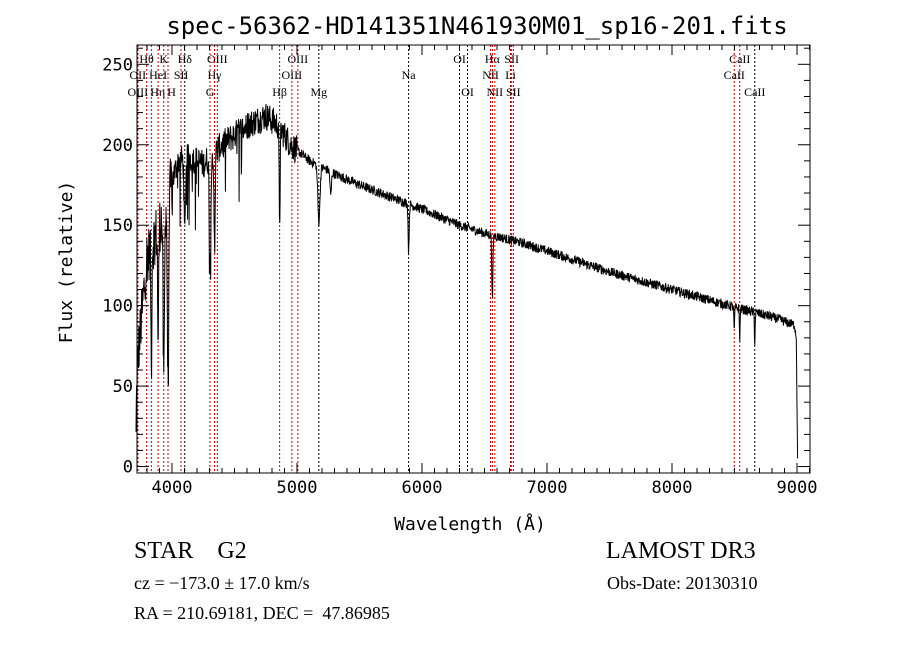 The height and width of the screenshot is (649, 900). Describe the element at coordinates (128, 468) in the screenshot. I see `y-tick-label: 0` at that location.